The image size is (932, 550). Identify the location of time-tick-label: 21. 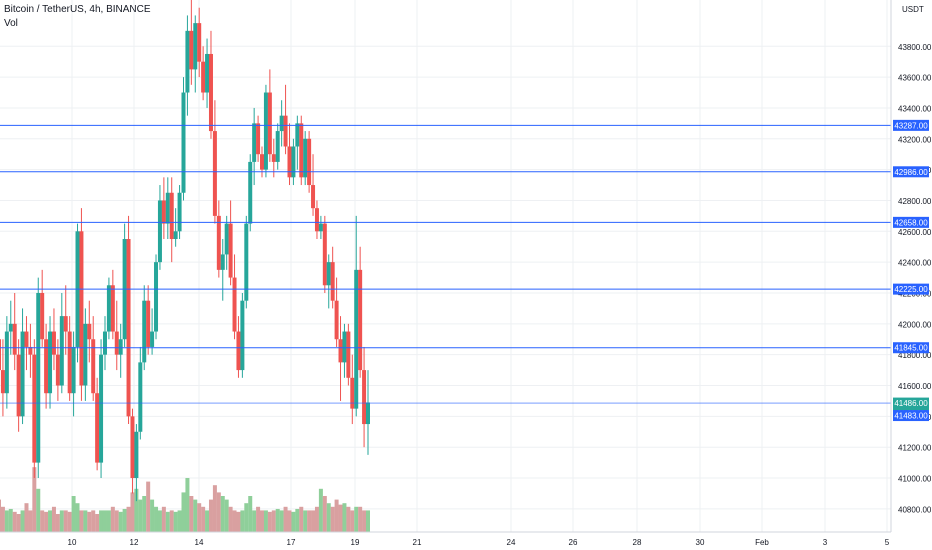
(417, 542).